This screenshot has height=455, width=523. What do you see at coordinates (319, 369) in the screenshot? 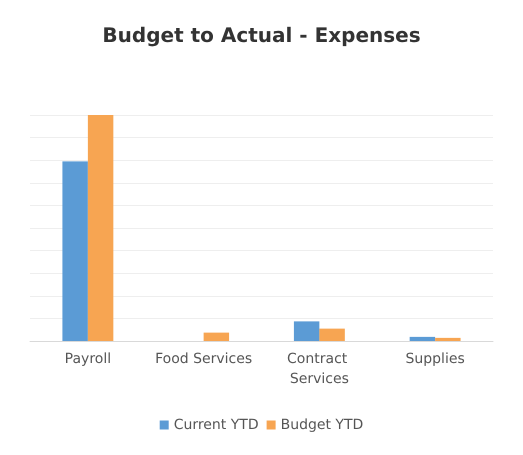
I see `x-tick-label: Contract Services` at bounding box center [319, 369].